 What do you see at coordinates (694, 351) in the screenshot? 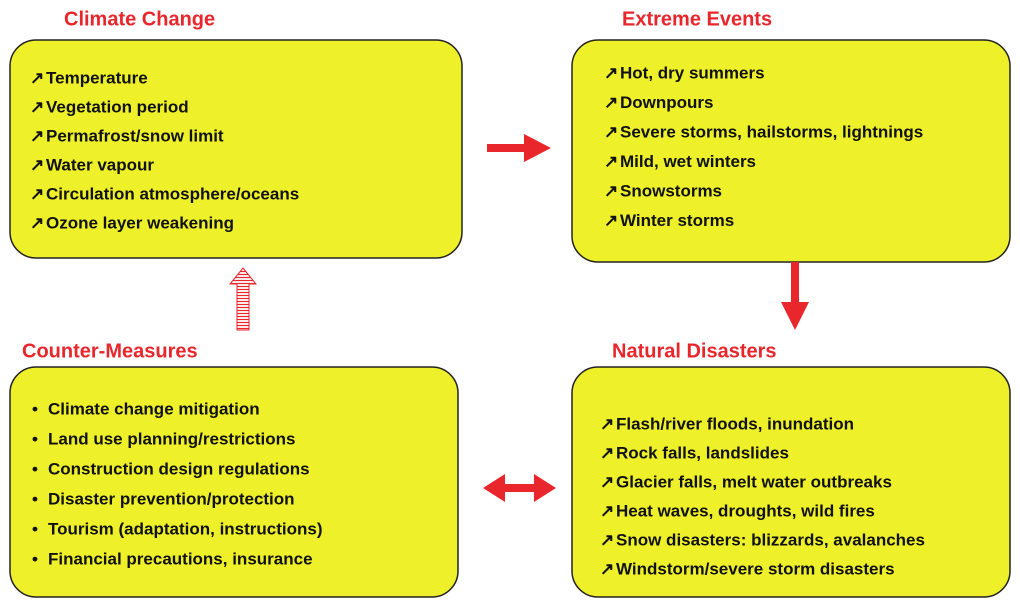
I see `box-title: Natural Disasters` at bounding box center [694, 351].